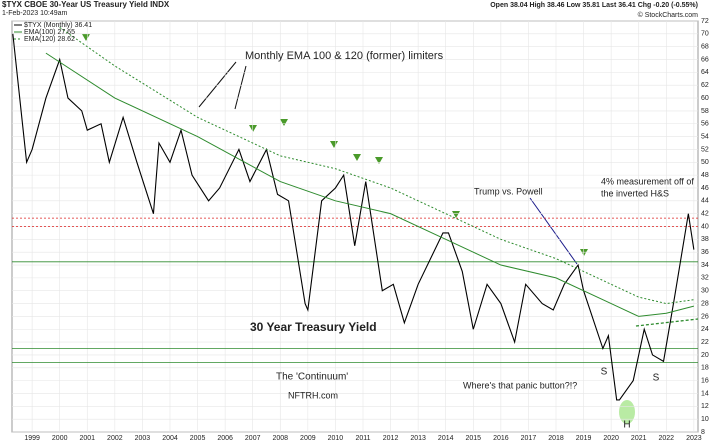  Describe the element at coordinates (705, 136) in the screenshot. I see `y-tick-label: 54` at that location.